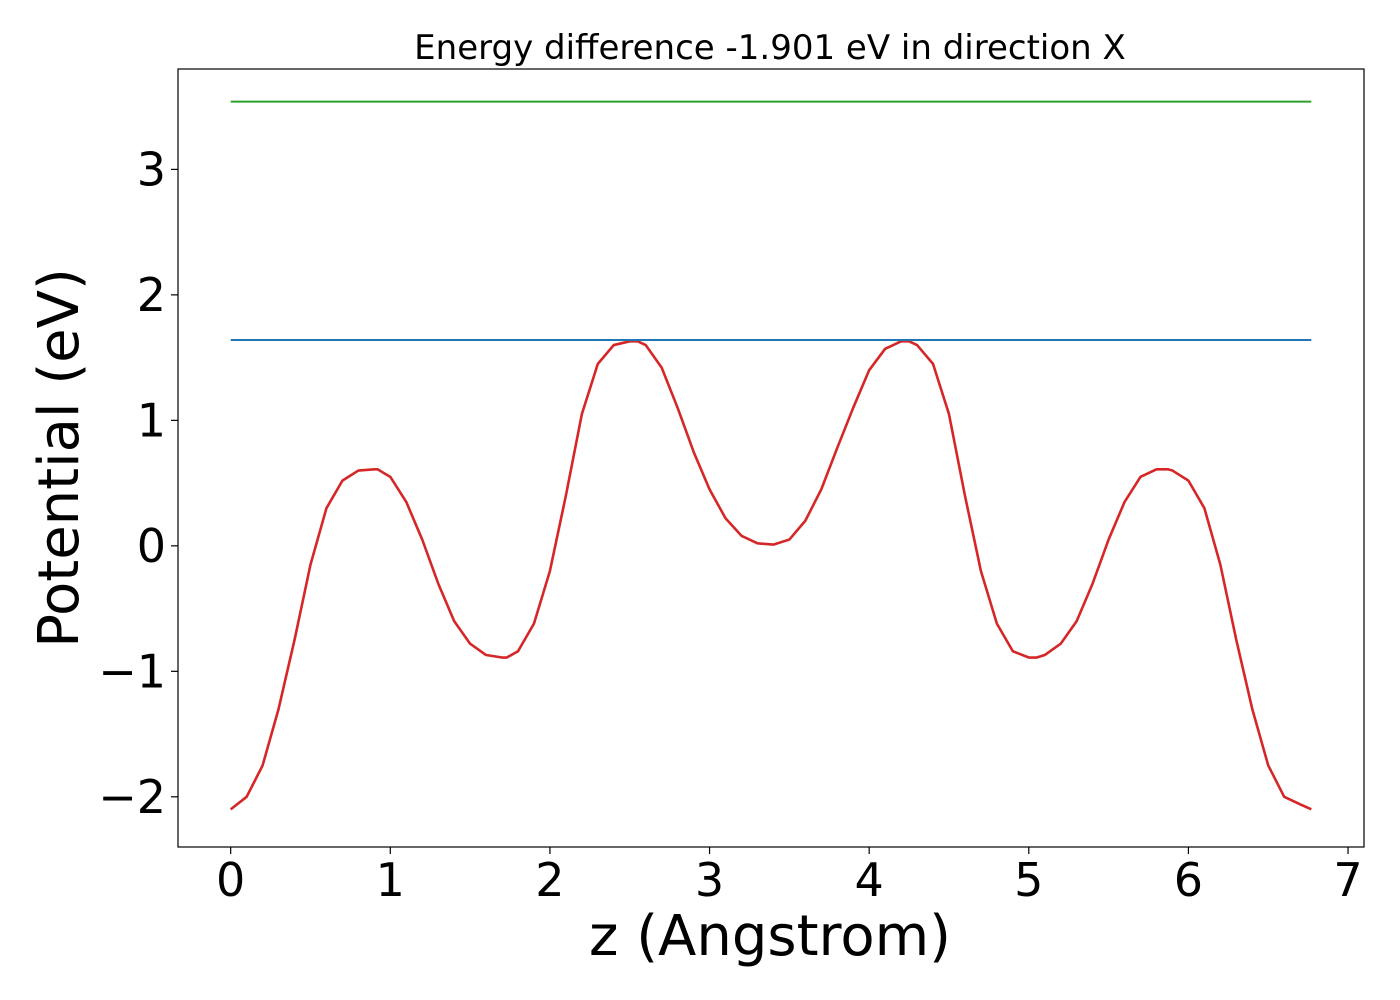  What do you see at coordinates (151, 295) in the screenshot?
I see `y-tick-label: 2` at bounding box center [151, 295].